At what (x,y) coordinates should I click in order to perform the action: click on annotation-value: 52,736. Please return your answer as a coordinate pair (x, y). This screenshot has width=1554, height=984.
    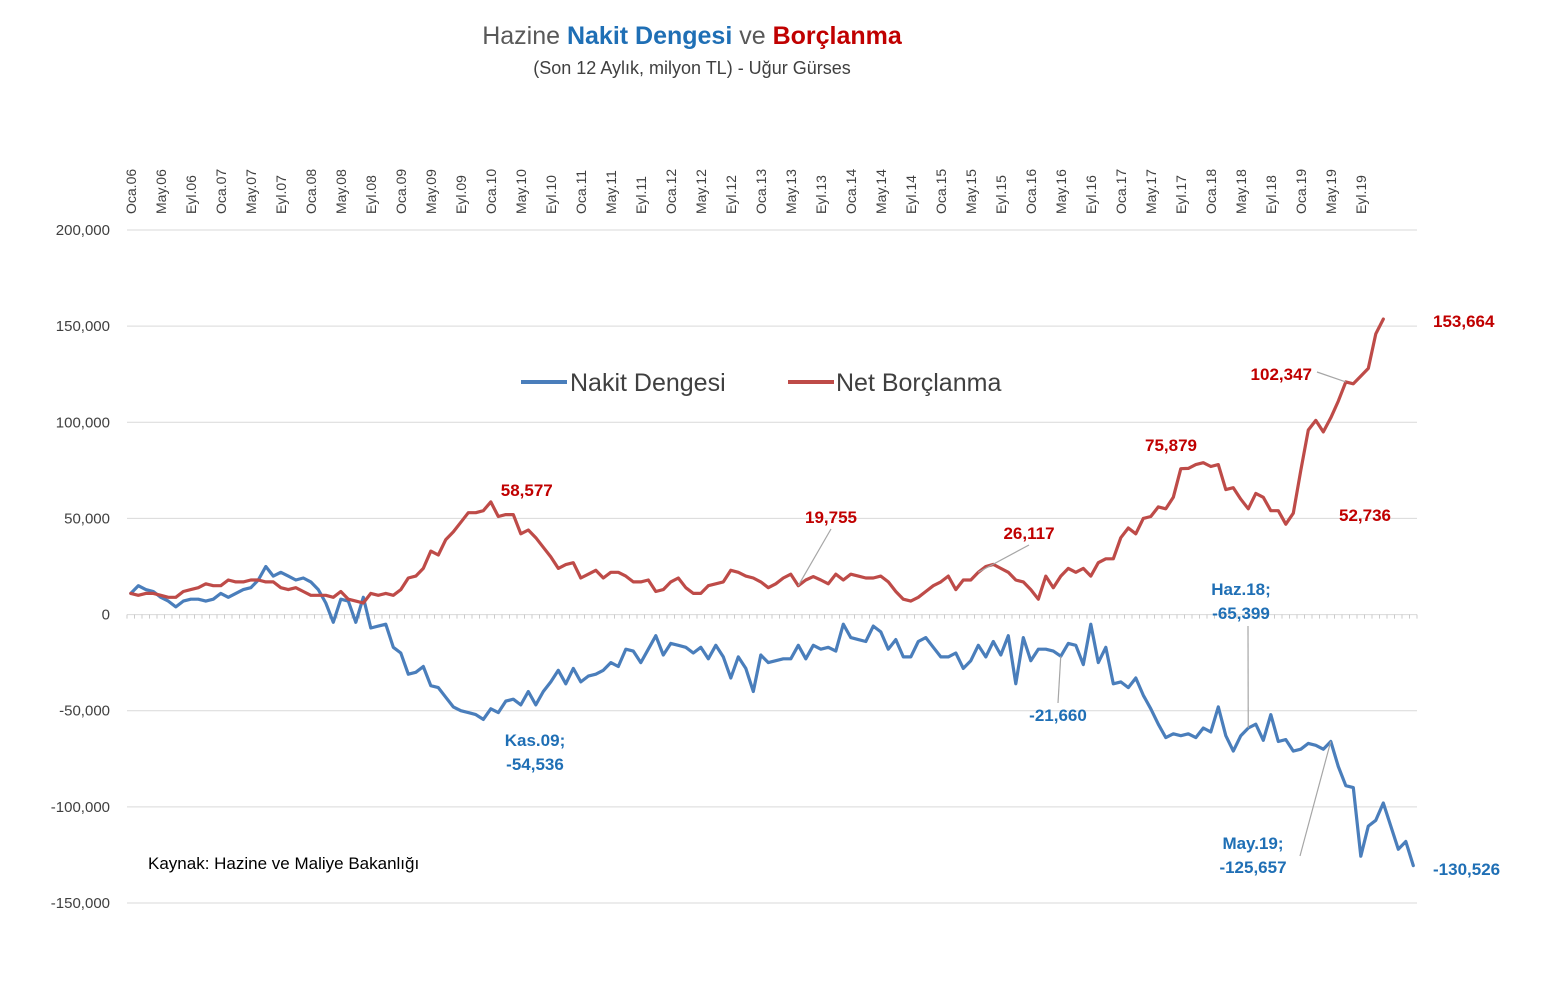
    Looking at the image, I should click on (1365, 515).